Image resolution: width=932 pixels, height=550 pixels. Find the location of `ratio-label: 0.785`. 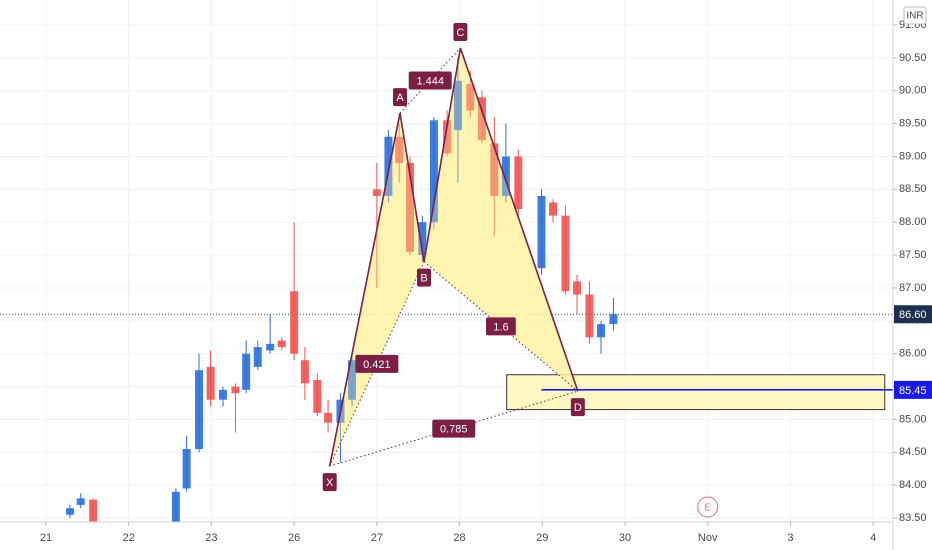

ratio-label: 0.785 is located at coordinates (454, 430).